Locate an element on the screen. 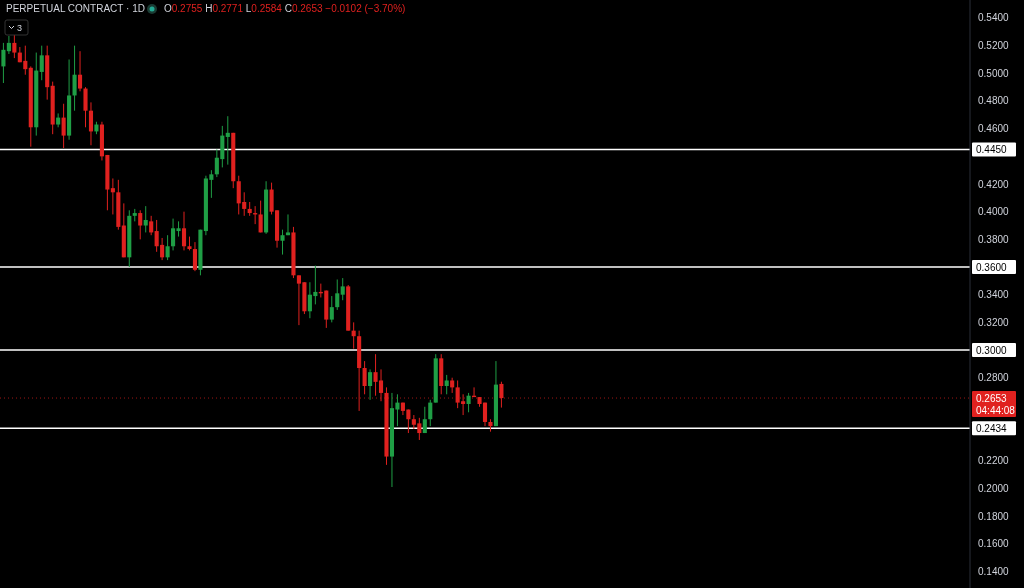  y-tick-label: 0.5000 is located at coordinates (994, 73).